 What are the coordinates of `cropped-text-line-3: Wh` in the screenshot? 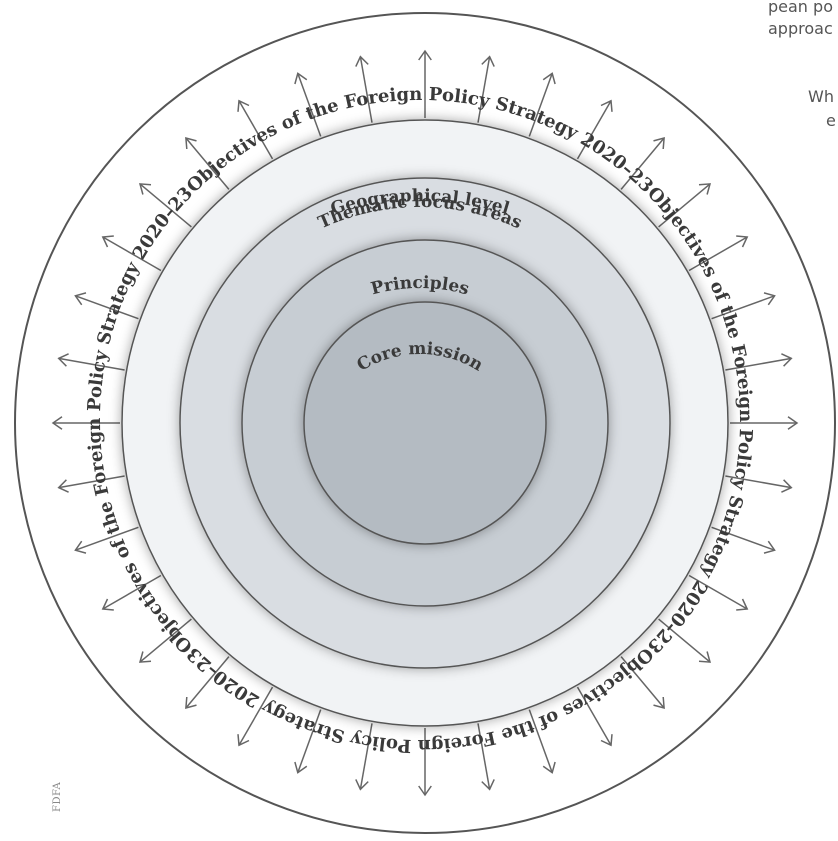 It's located at (821, 96).